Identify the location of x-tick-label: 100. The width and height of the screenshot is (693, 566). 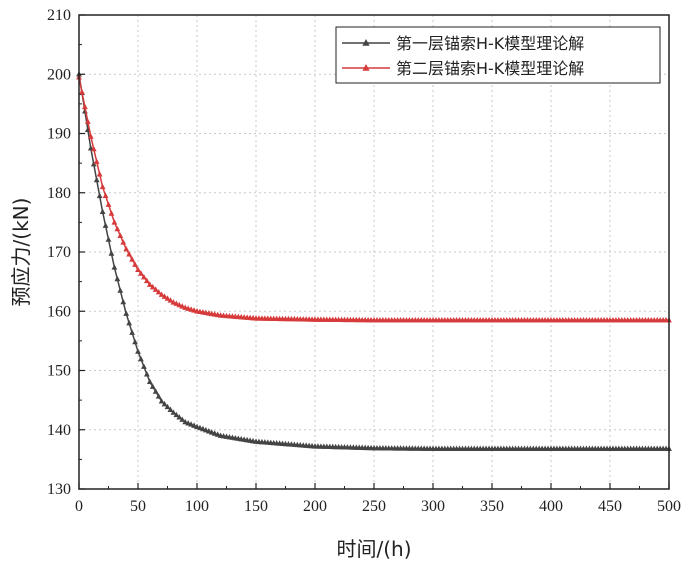
(197, 506).